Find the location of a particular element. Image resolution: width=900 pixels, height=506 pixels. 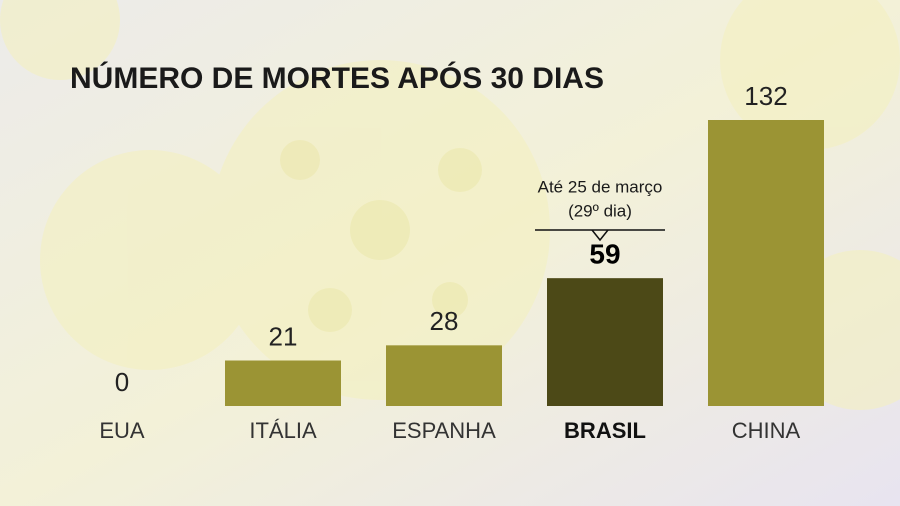

annotation-pointer is located at coordinates (600, 235).